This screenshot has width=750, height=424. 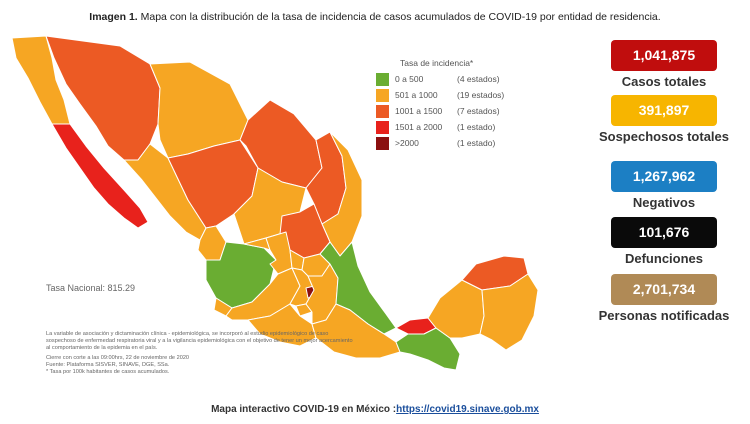 What do you see at coordinates (664, 55) in the screenshot?
I see `stat-value-box: 1,041,875` at bounding box center [664, 55].